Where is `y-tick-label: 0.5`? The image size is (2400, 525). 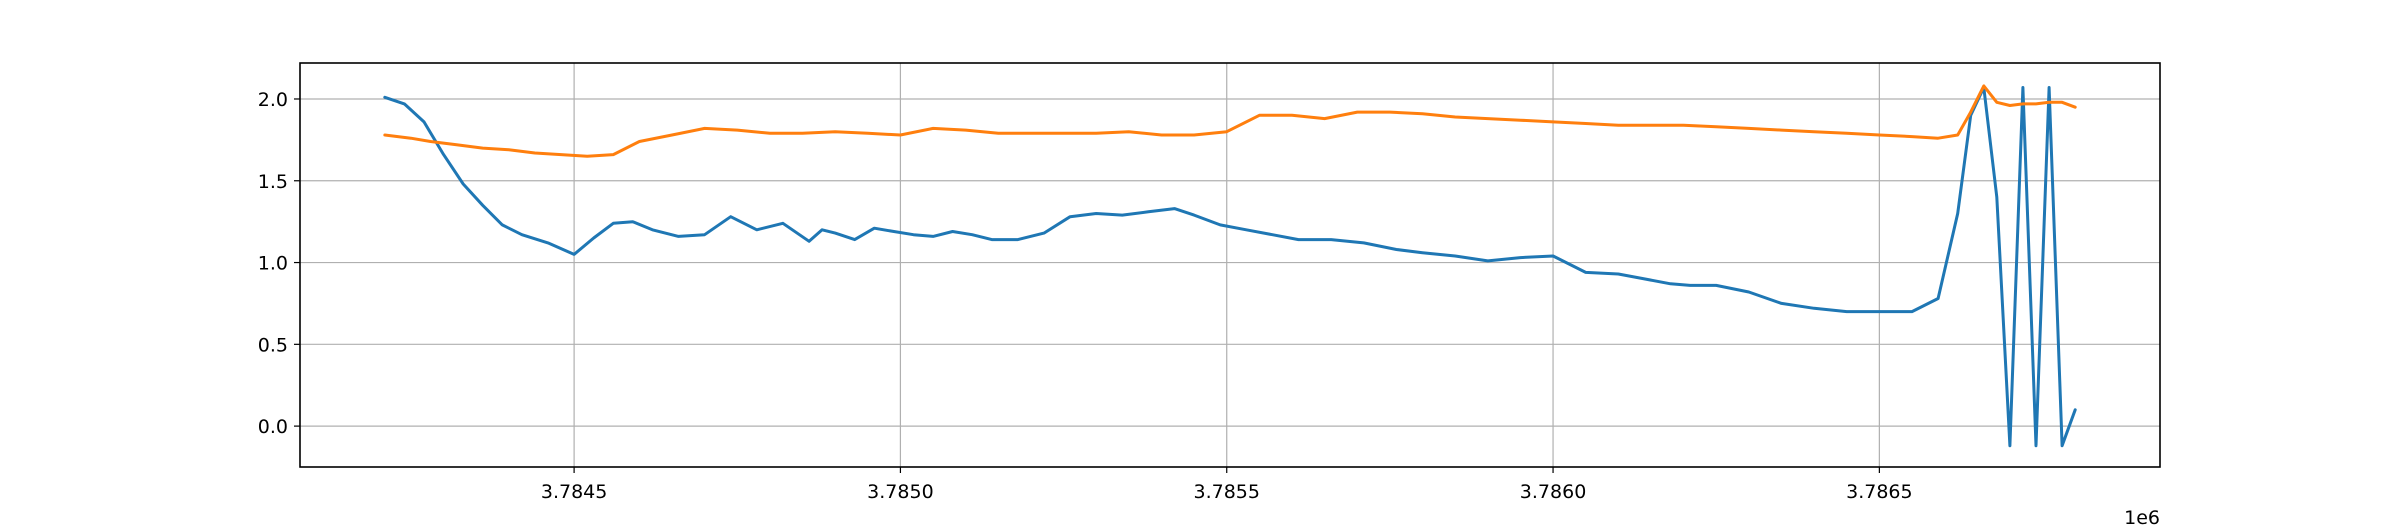
y-tick-label: 0.5 is located at coordinates (273, 345).